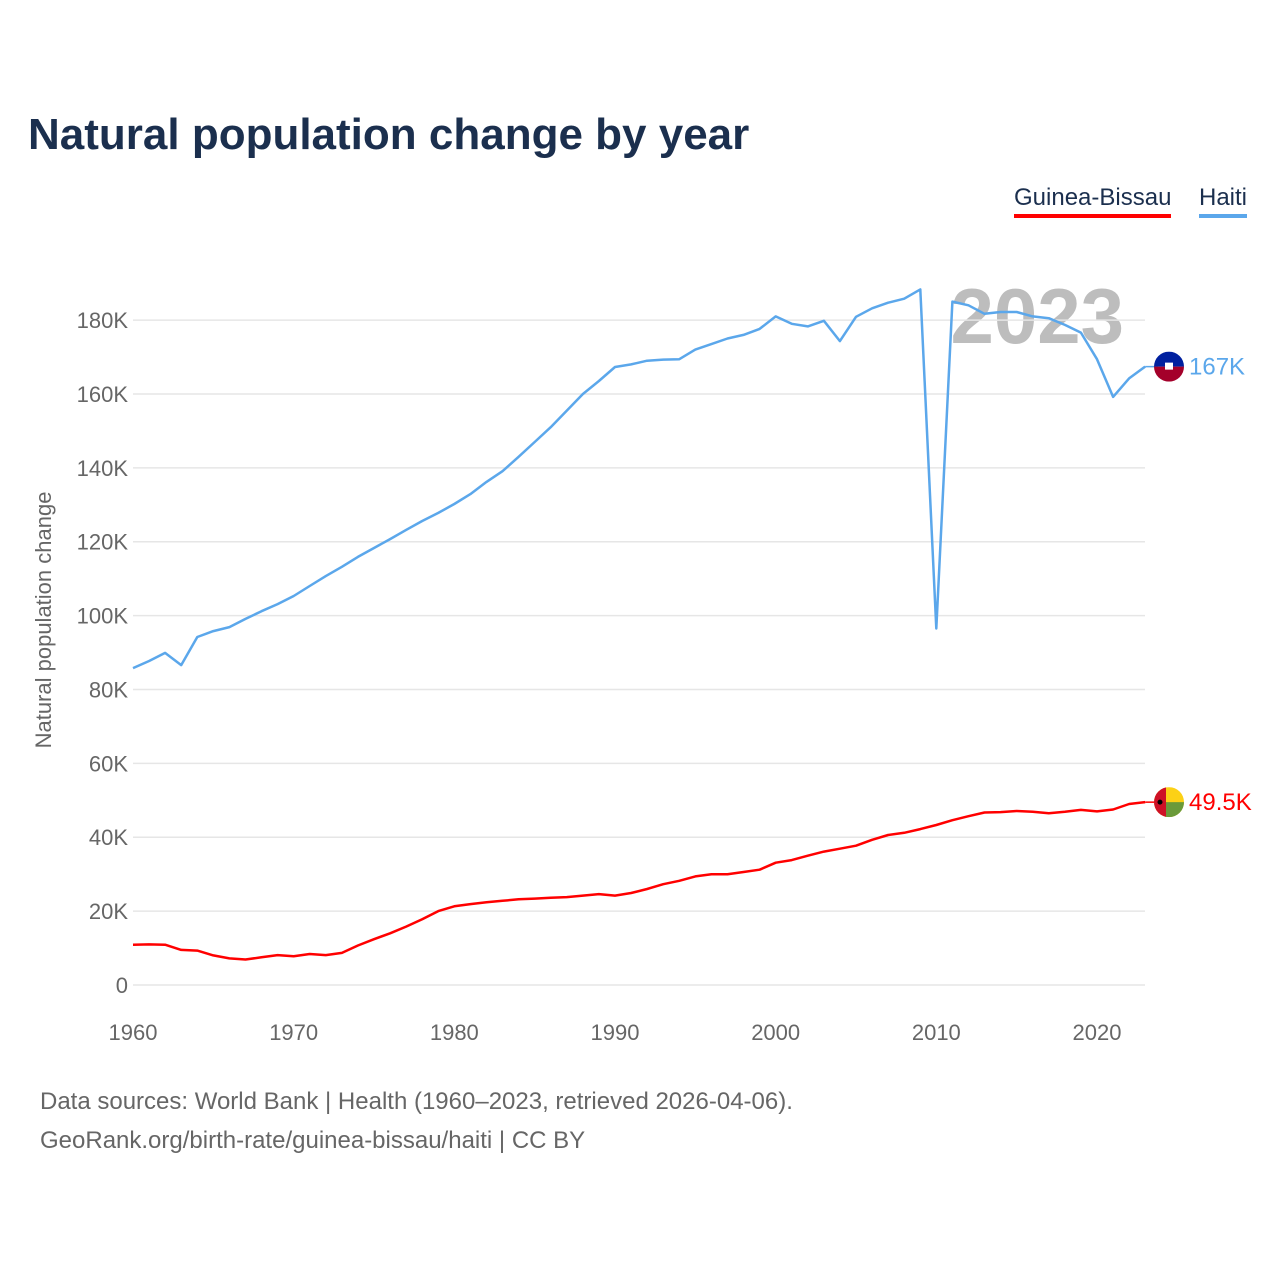 Image resolution: width=1280 pixels, height=1280 pixels. Describe the element at coordinates (1223, 201) in the screenshot. I see `legend-item-haiti: Haiti` at that location.